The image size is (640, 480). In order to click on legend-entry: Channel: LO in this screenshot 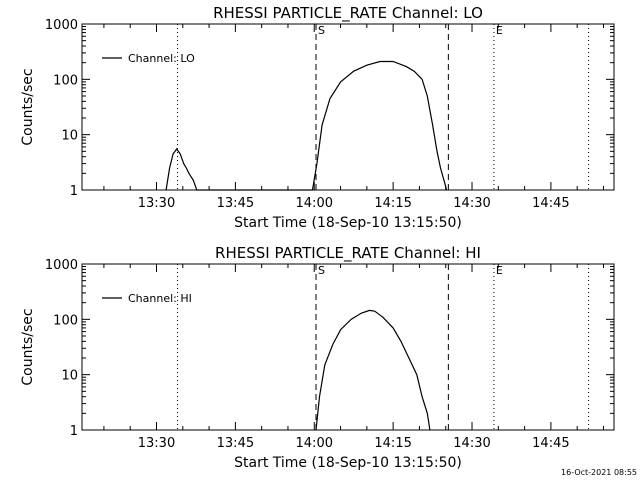, I will do `click(161, 58)`.